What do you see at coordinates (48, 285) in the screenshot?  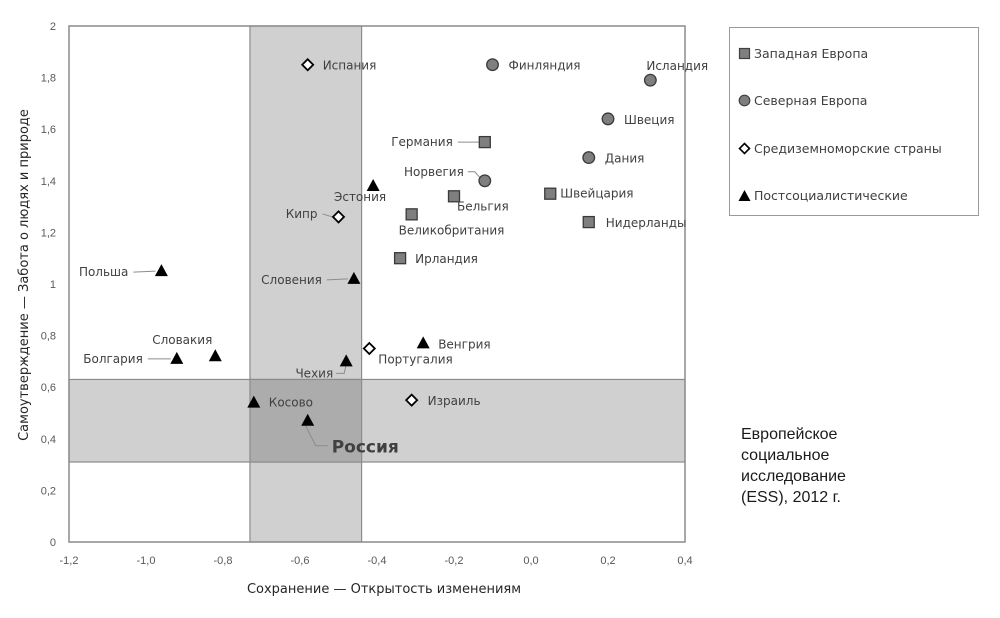 I see `y-axis-ticks: 0 0,2 0,4 0,6 0,8 1 1,2 1,4 1,6 1,8 2` at bounding box center [48, 285].